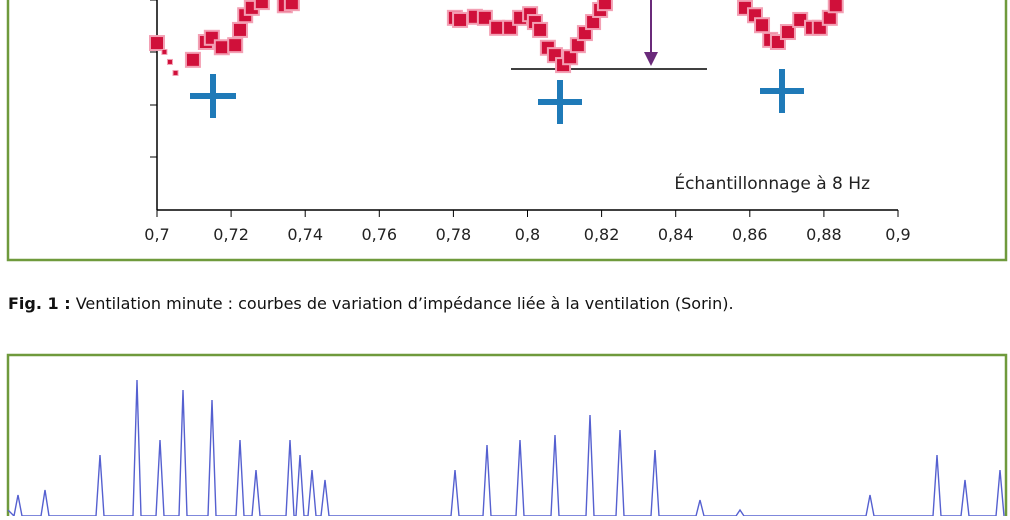  What do you see at coordinates (651, 59) in the screenshot?
I see `arrow-head` at bounding box center [651, 59].